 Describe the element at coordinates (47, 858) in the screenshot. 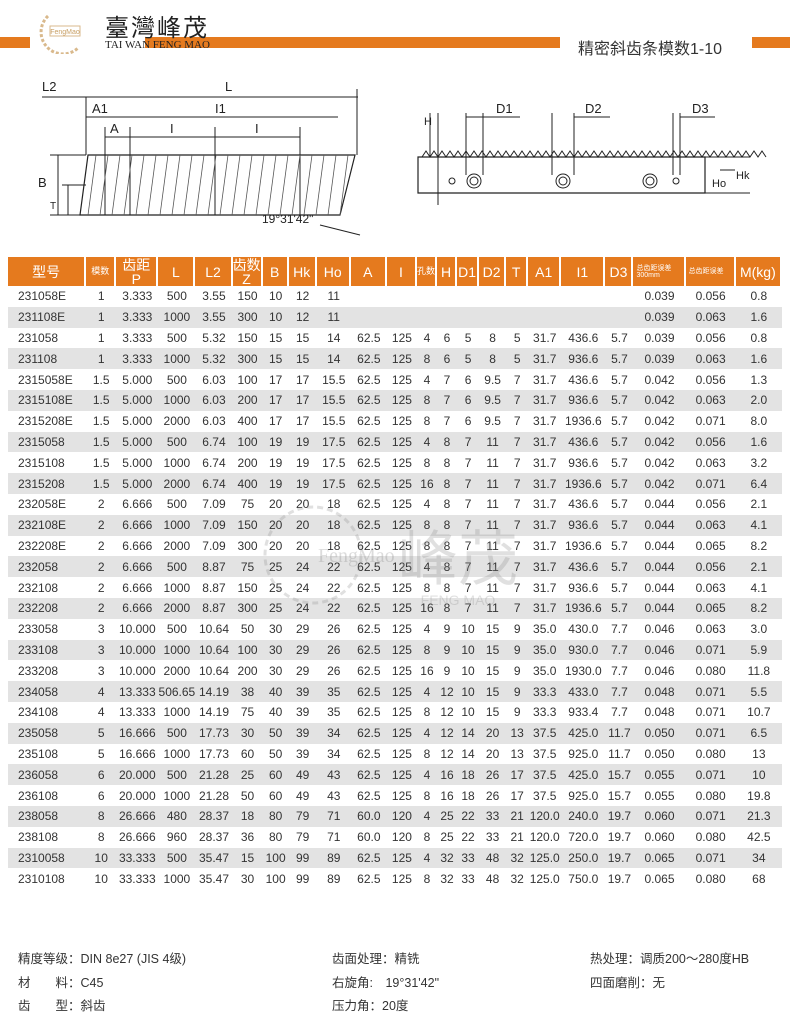

I see `model-number-cell: 2310058` at that location.